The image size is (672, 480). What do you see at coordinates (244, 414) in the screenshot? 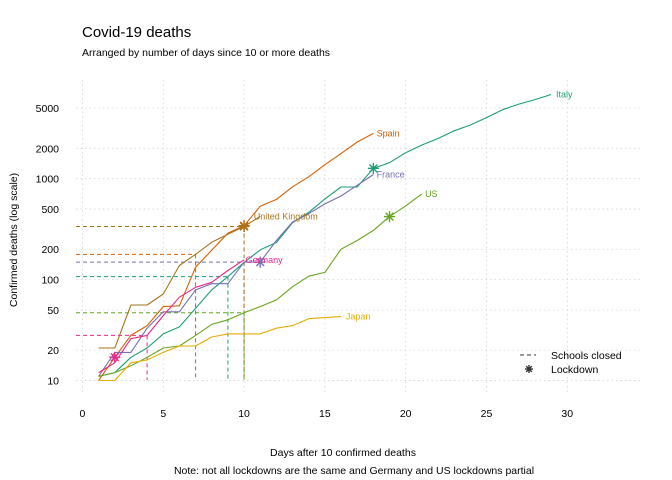
I see `x-tick-label-10: 10` at bounding box center [244, 414].